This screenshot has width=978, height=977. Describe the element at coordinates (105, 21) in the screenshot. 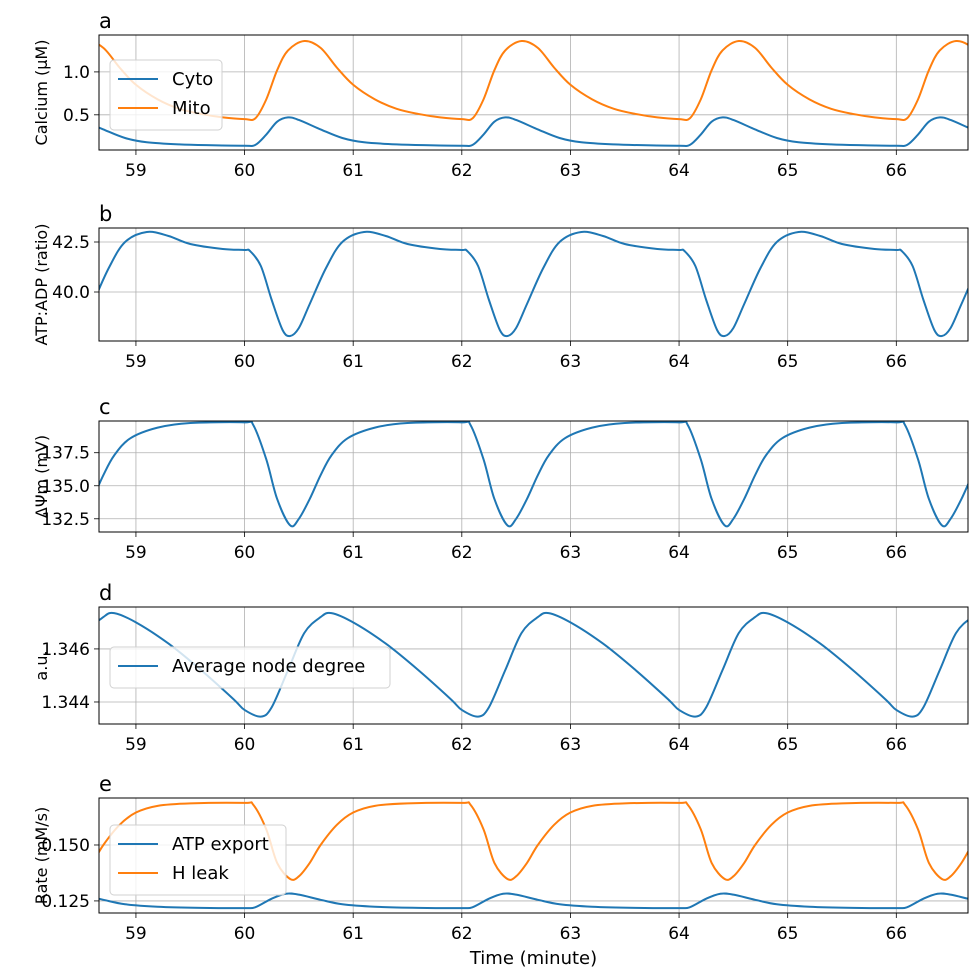

I see `panel-label: a` at that location.